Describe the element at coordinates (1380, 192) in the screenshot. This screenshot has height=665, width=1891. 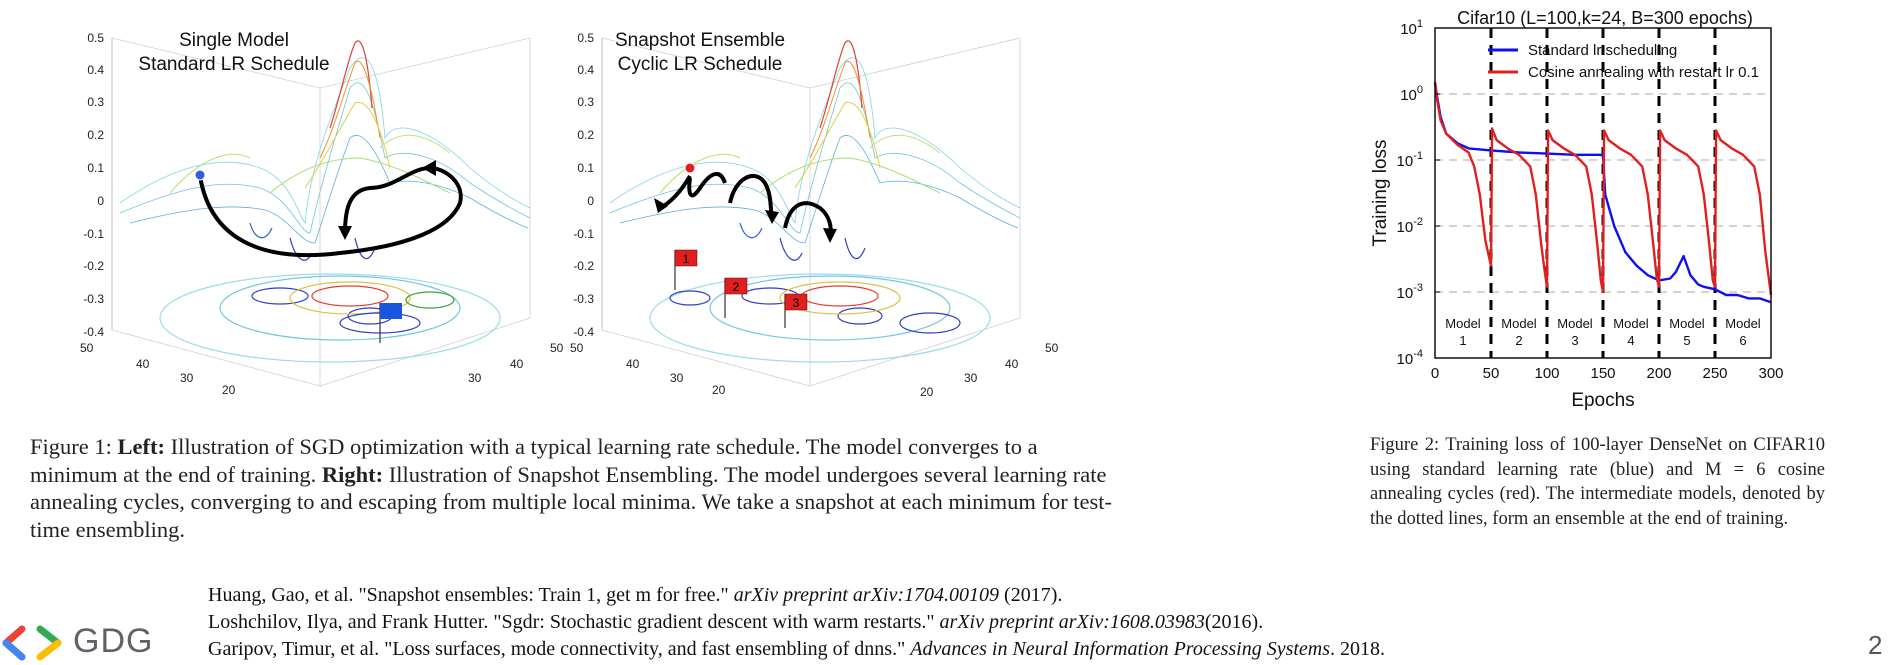
I see `y-axis-label: Training loss` at that location.